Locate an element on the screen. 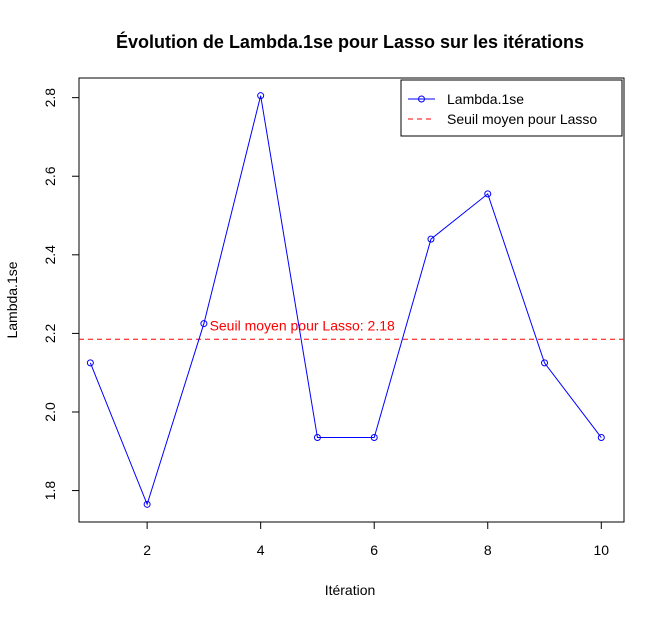  x-tick-label: 8 is located at coordinates (488, 550).